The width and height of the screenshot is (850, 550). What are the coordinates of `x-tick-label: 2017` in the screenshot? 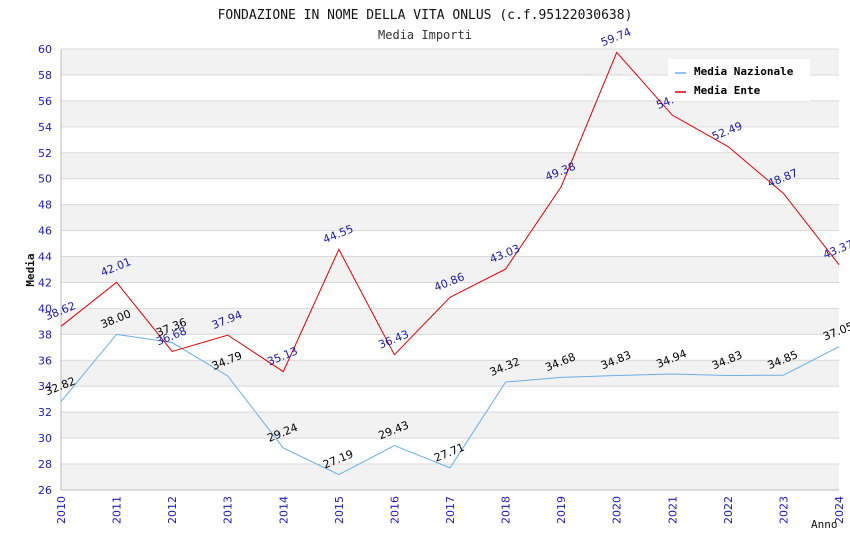 It's located at (450, 510).